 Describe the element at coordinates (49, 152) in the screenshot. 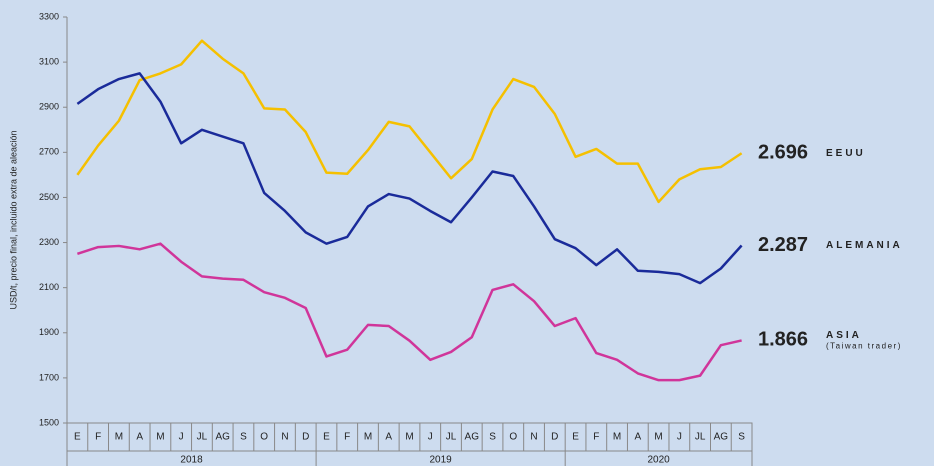

I see `y-tick-label: 2700` at that location.